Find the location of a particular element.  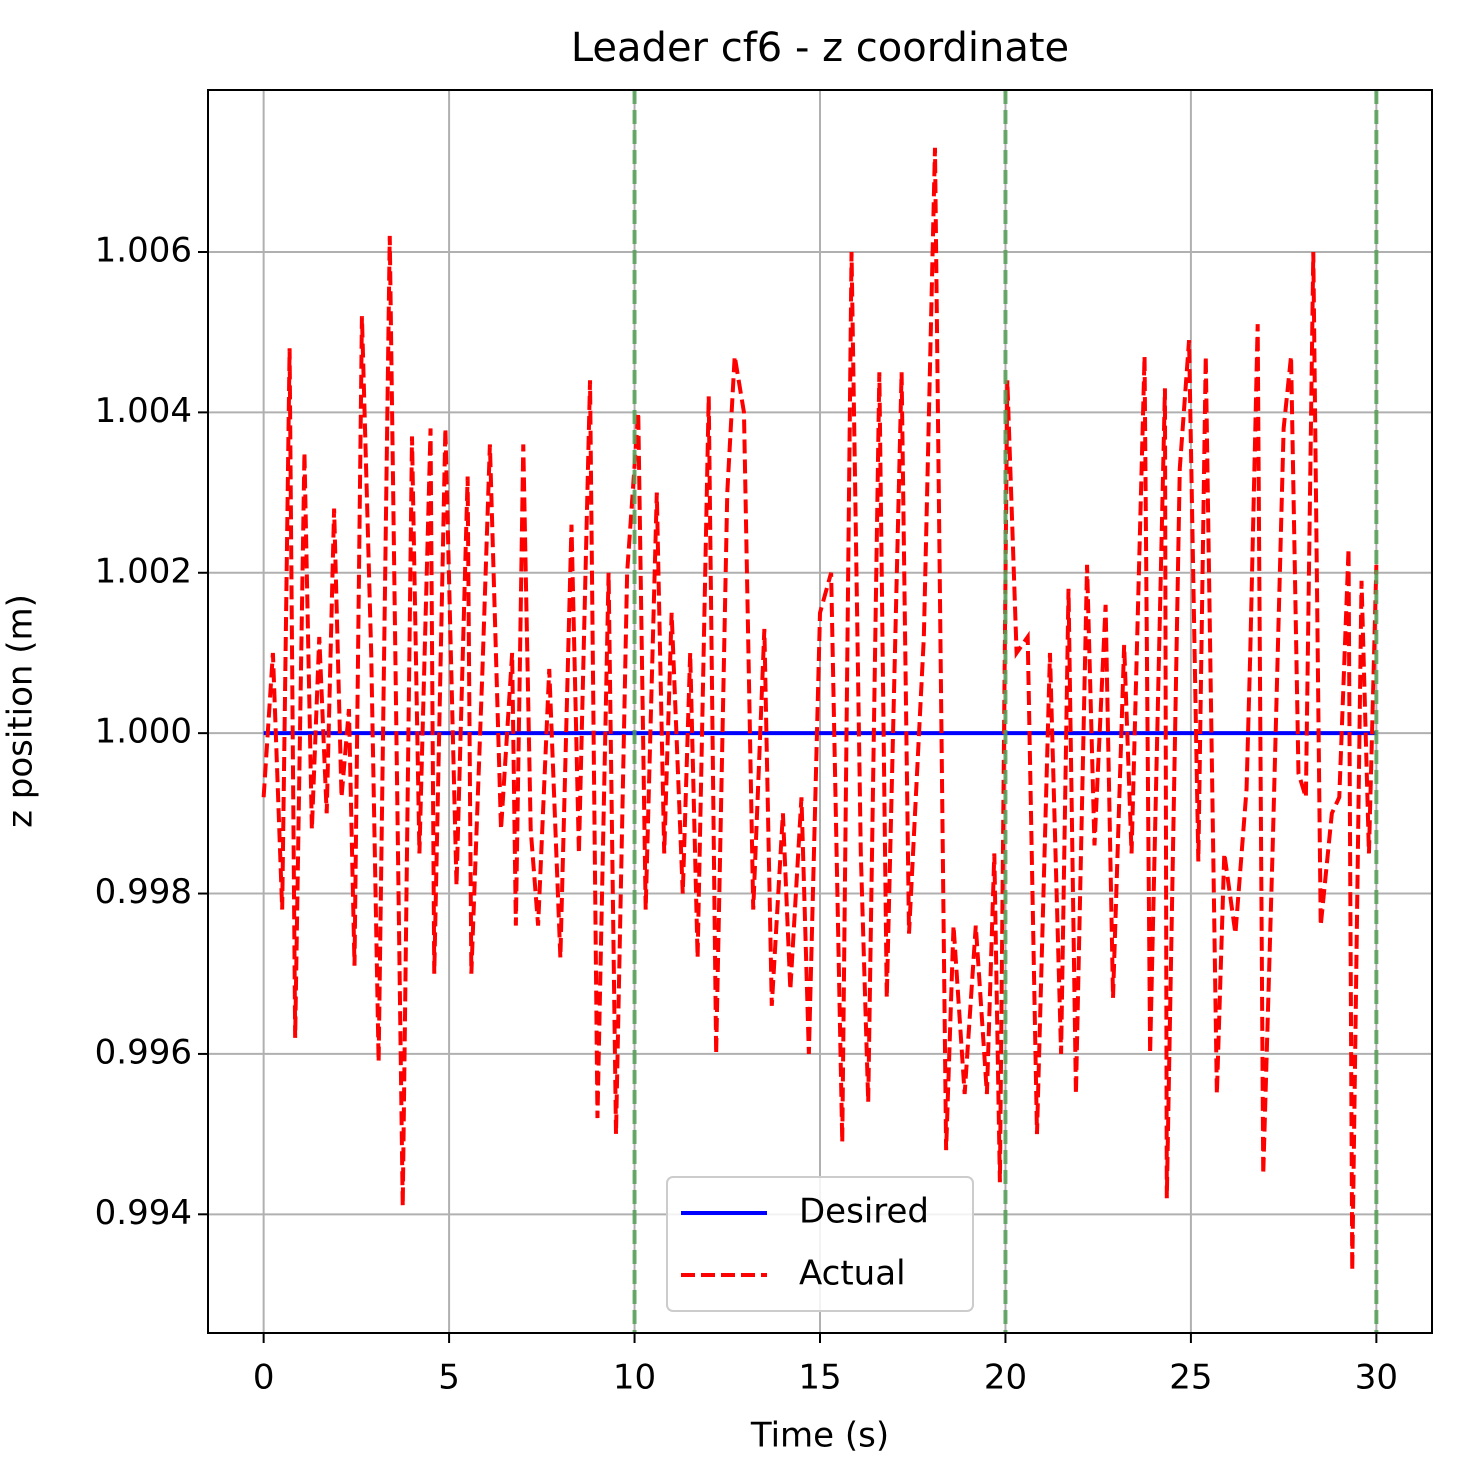

y-tick-label: 1.006 is located at coordinates (143, 250).